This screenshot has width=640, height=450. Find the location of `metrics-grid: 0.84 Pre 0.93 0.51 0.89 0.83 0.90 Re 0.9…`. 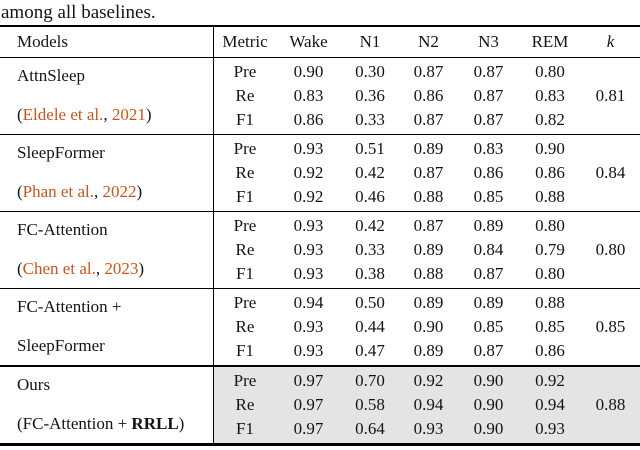

metrics-grid: 0.84 Pre 0.93 0.51 0.89 0.83 0.90 Re 0.9… is located at coordinates (427, 173).